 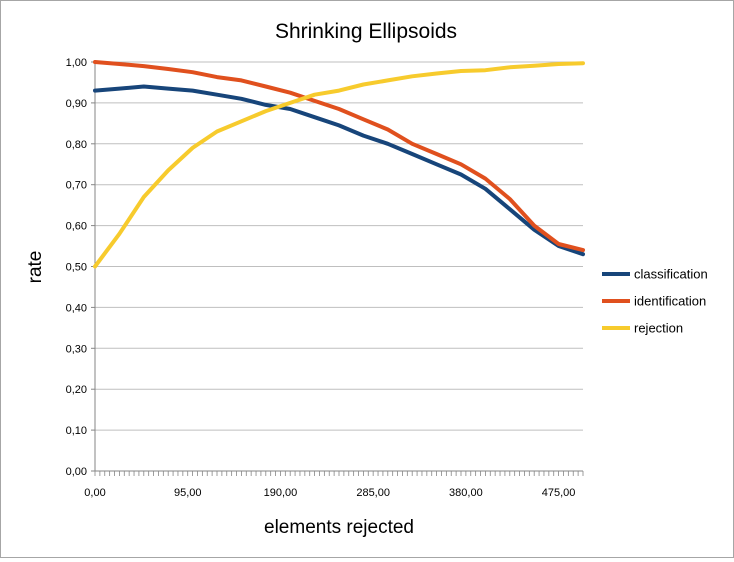 I want to click on y-tick-label: 0,10, so click(x=76, y=431).